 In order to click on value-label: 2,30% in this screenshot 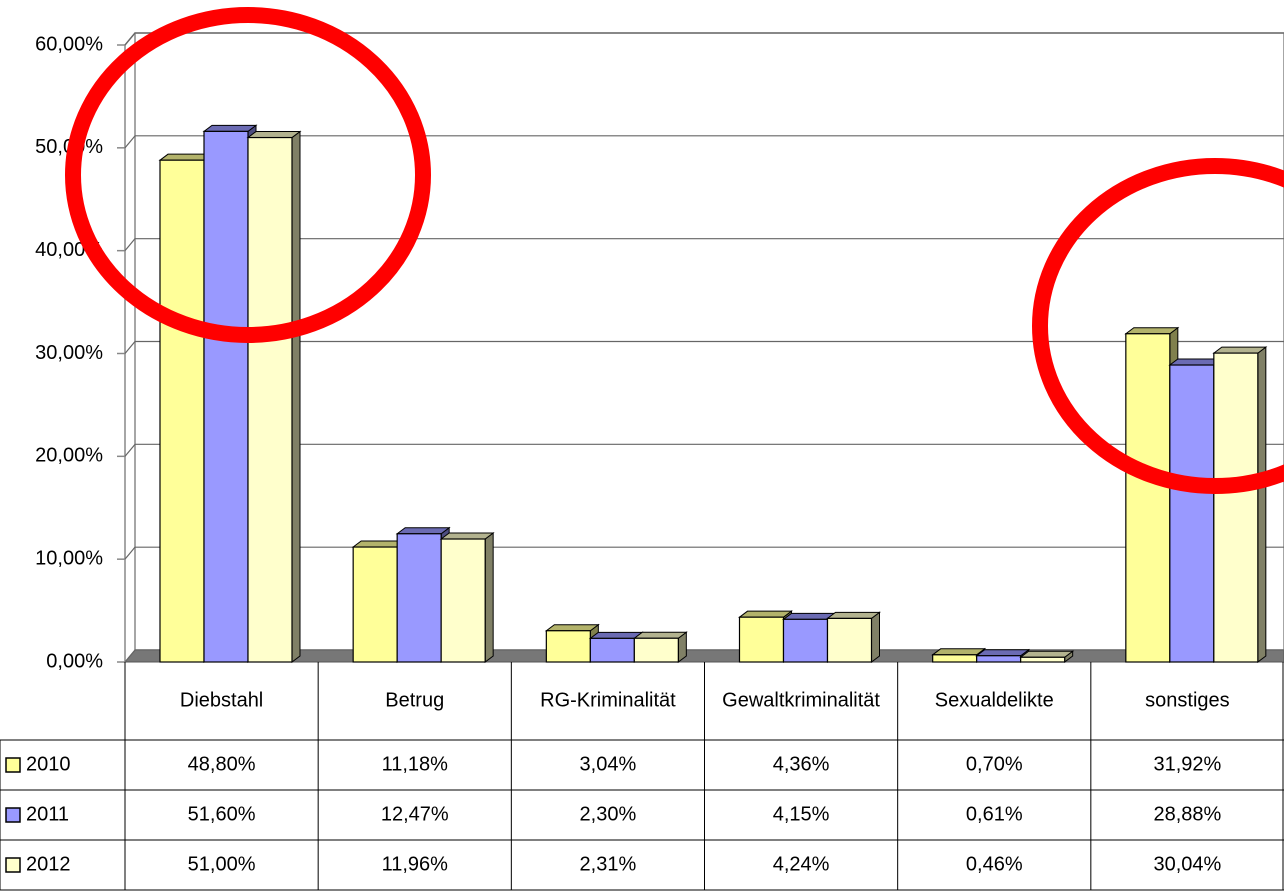, I will do `click(608, 814)`.